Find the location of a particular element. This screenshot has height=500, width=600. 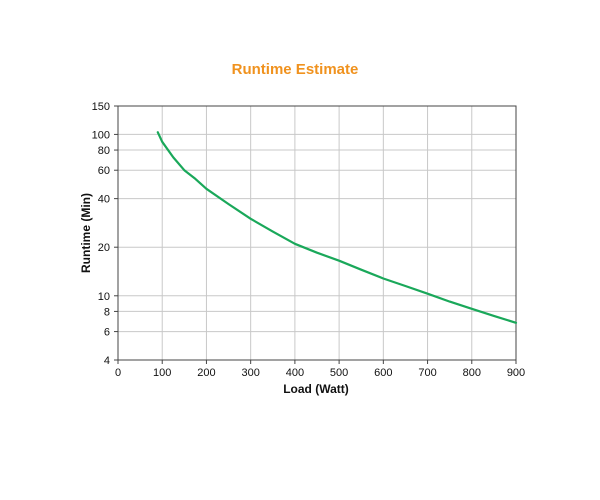

y-tick-label: 20 is located at coordinates (104, 248).